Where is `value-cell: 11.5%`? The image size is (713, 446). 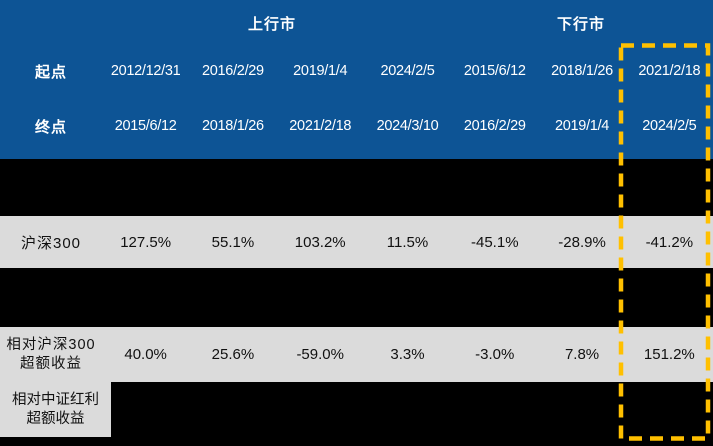 value-cell: 11.5% is located at coordinates (407, 242).